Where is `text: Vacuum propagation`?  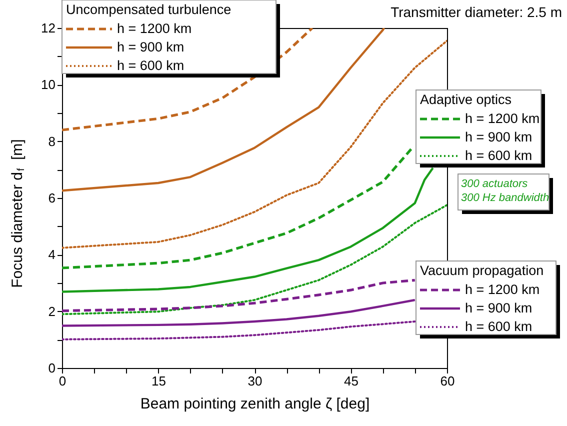 text: Vacuum propagation is located at coordinates (482, 270).